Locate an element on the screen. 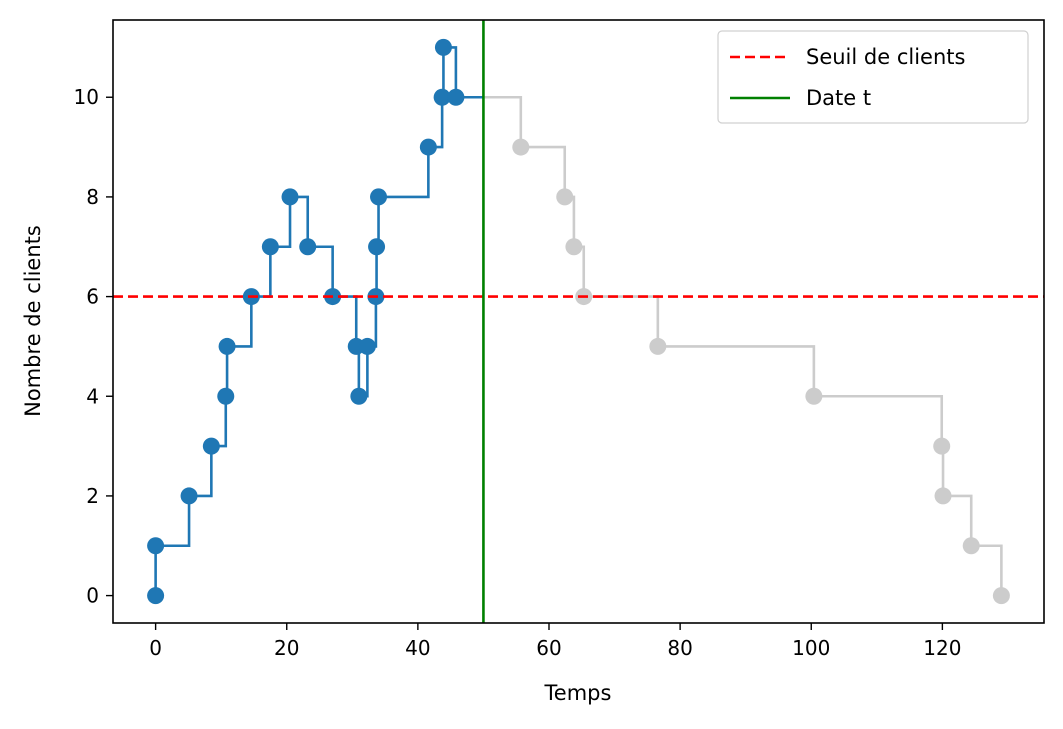  y-tick-label: 6 is located at coordinates (92, 297).